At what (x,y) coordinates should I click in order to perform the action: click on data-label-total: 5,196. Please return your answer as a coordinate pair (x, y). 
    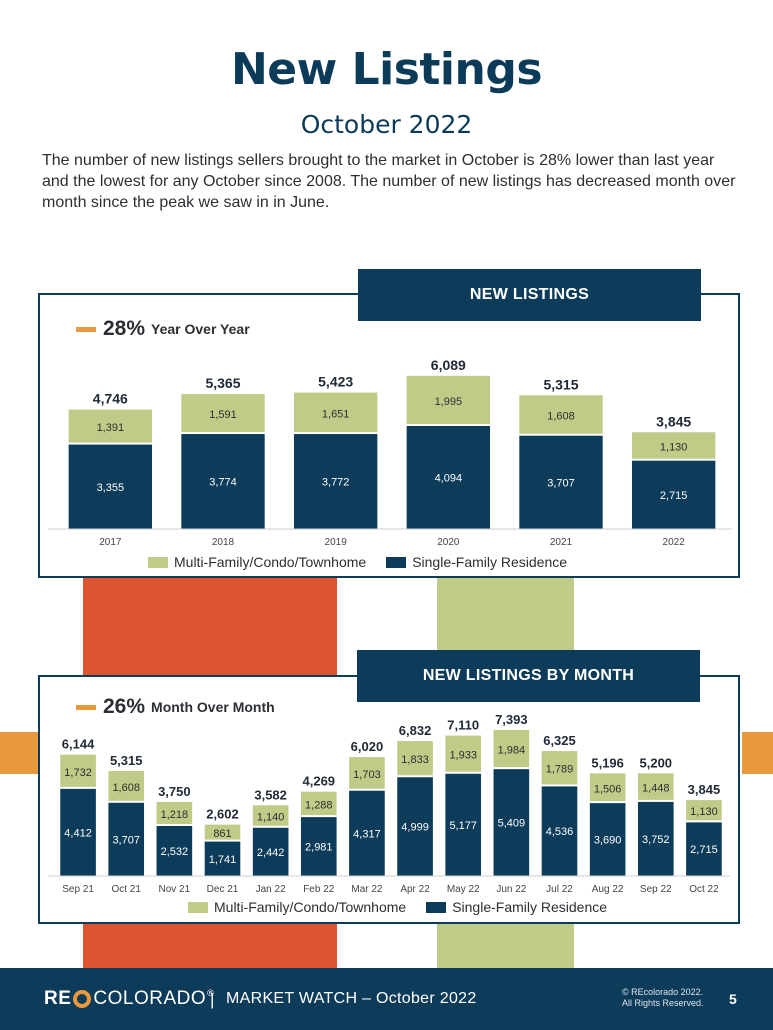
    Looking at the image, I should click on (607, 762).